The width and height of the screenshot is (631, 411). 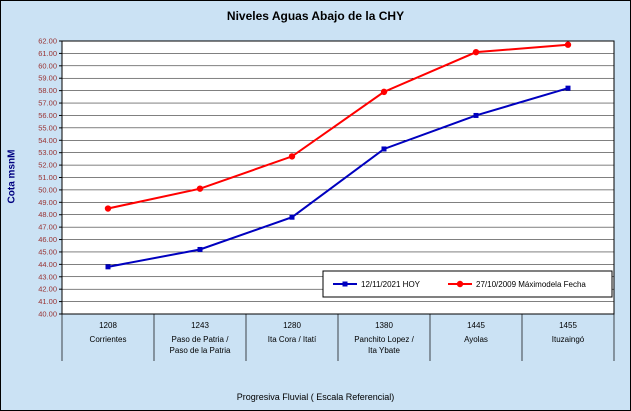 I want to click on legend-label-max: 27/10/2009 Máximodela Fecha, so click(x=531, y=284).